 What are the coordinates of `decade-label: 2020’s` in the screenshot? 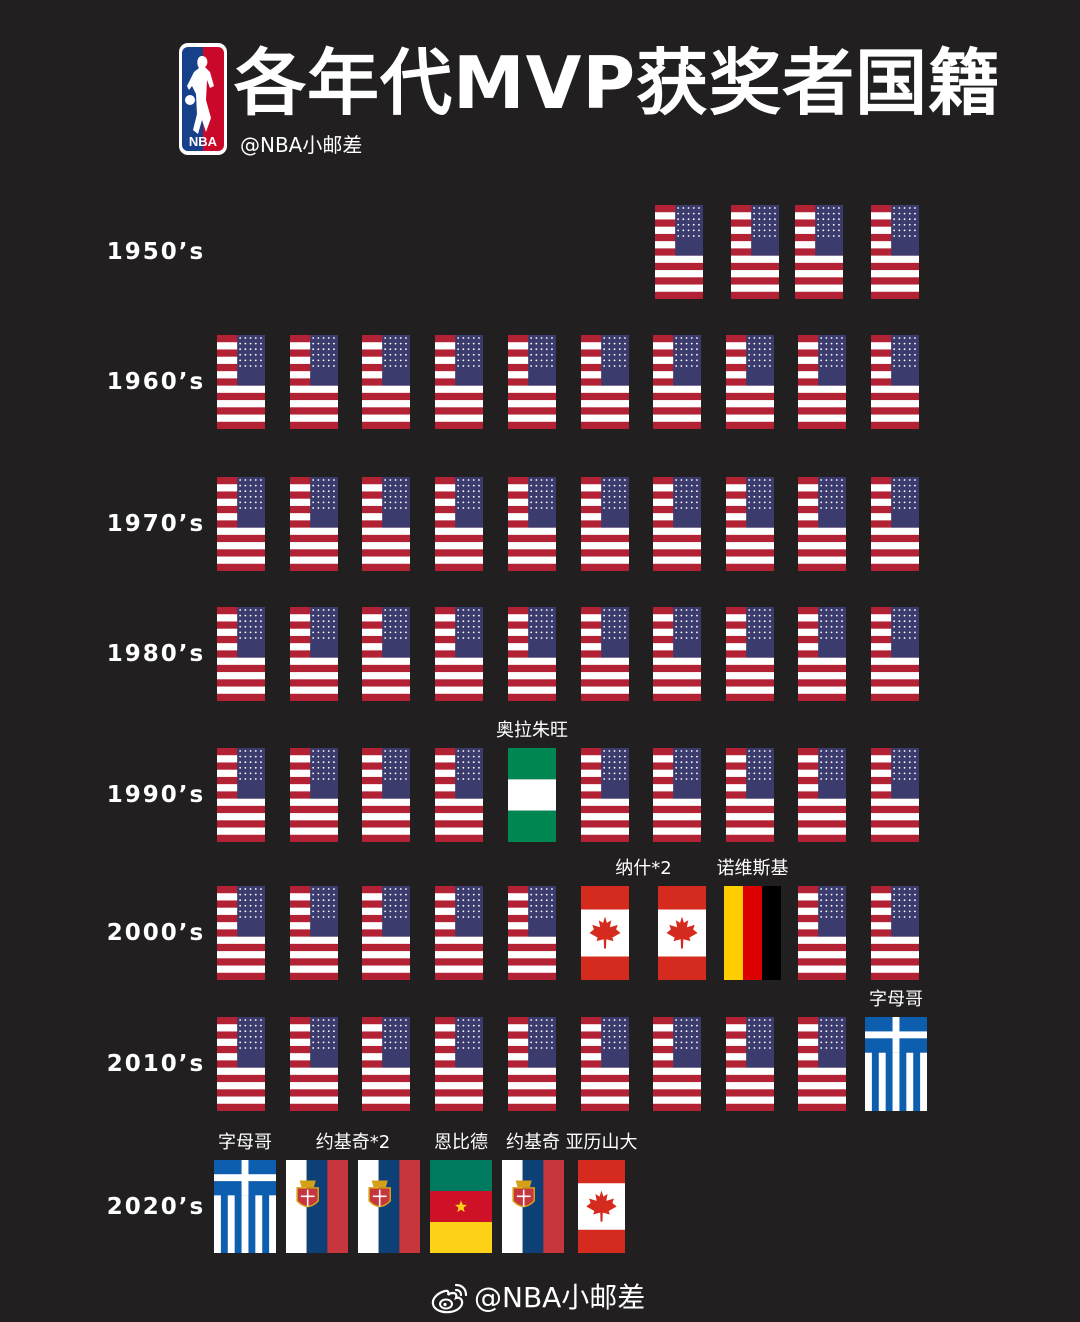 It's located at (156, 1207).